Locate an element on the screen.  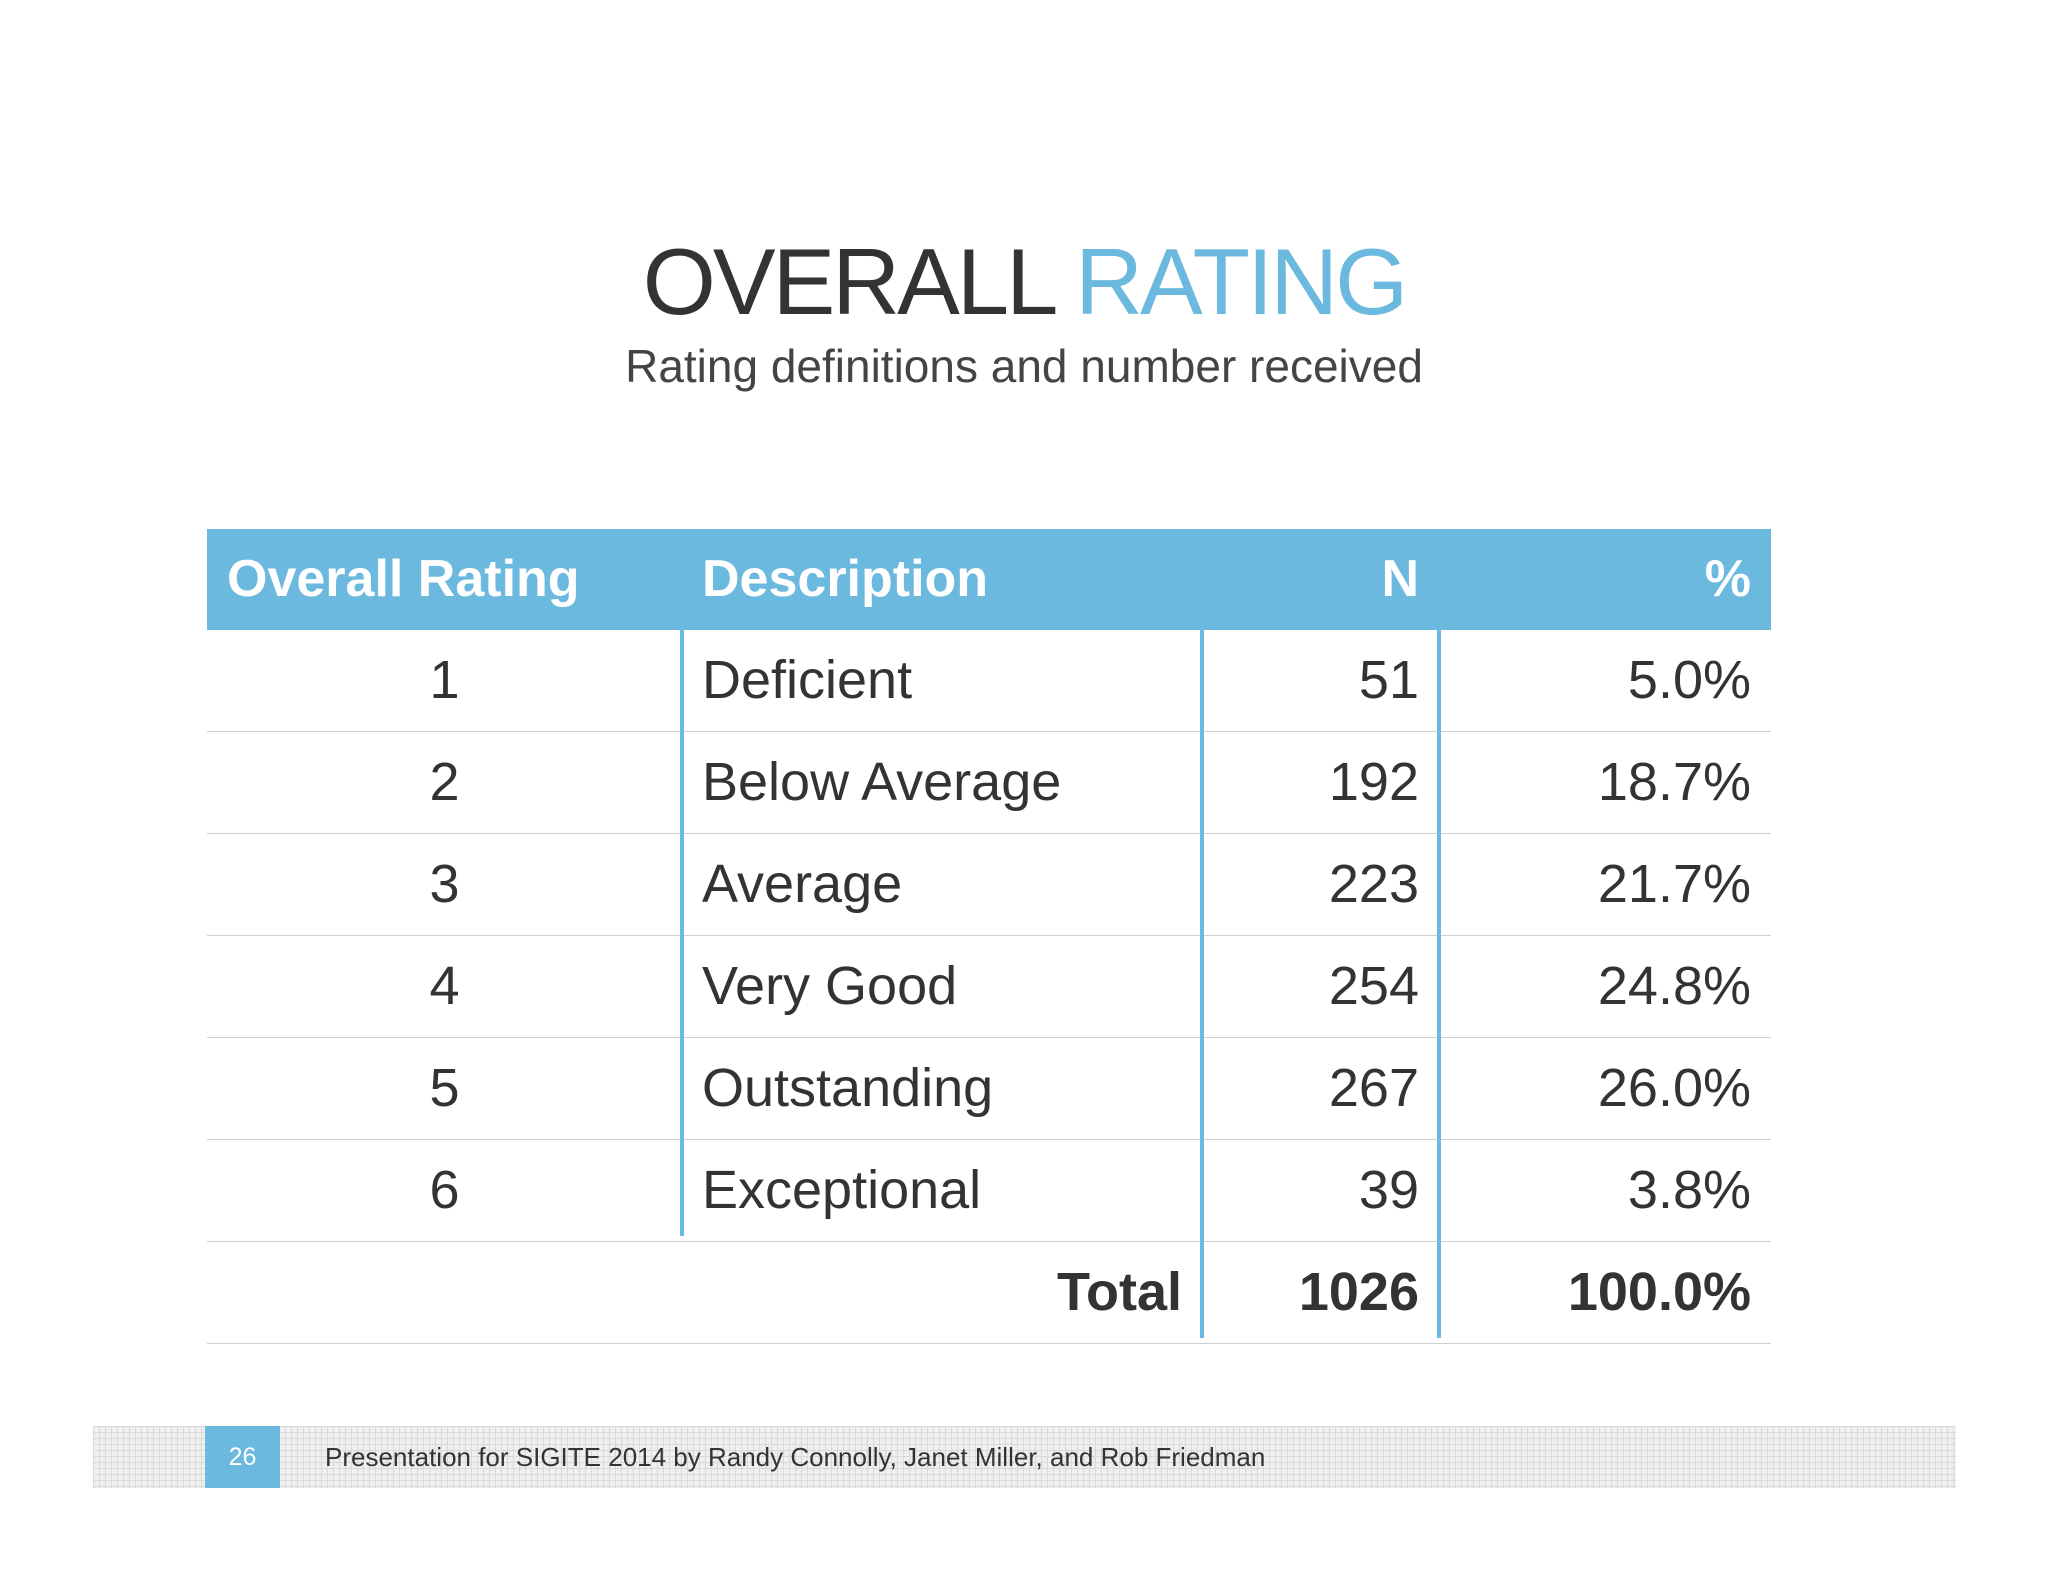
column-divider-n is located at coordinates (1439, 984).